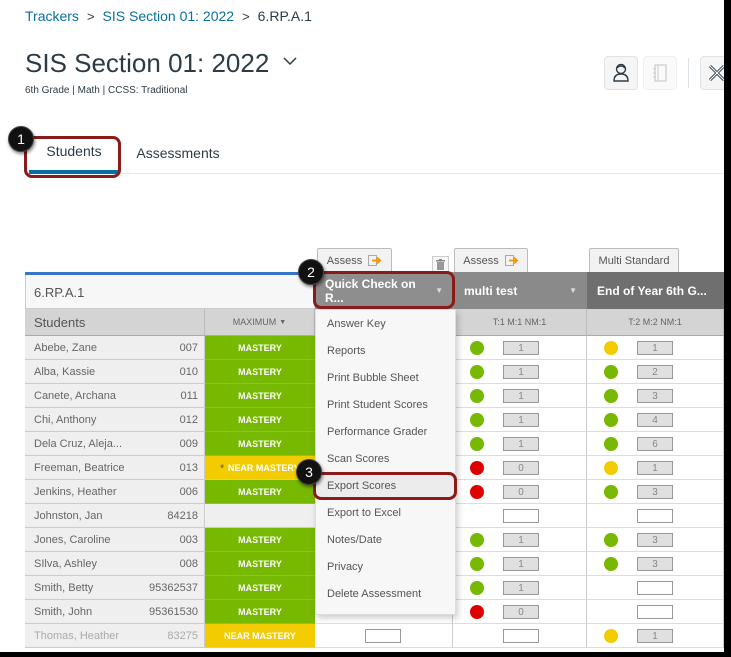 Image resolution: width=731 pixels, height=657 pixels. Describe the element at coordinates (115, 468) in the screenshot. I see `student-cell: Freeman, Beatrice 013` at that location.